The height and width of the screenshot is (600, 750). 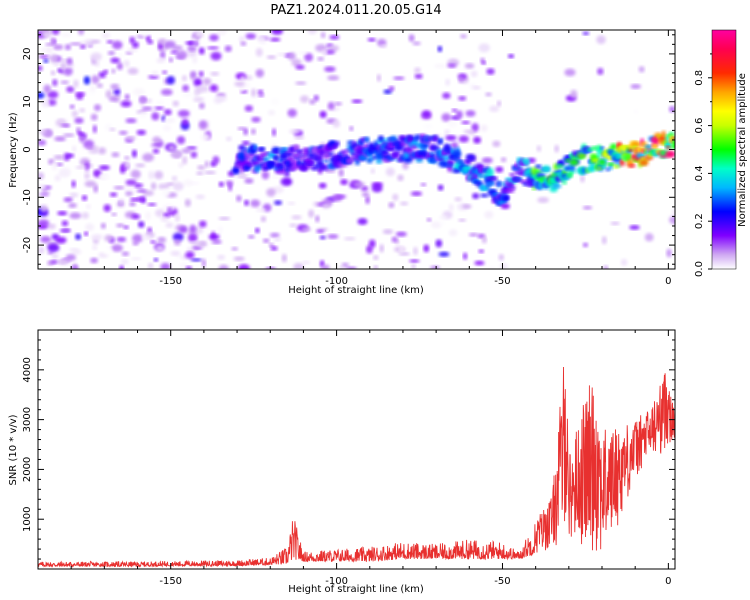 What do you see at coordinates (27, 197) in the screenshot?
I see `spectrogram-ytick-label: -10` at bounding box center [27, 197].